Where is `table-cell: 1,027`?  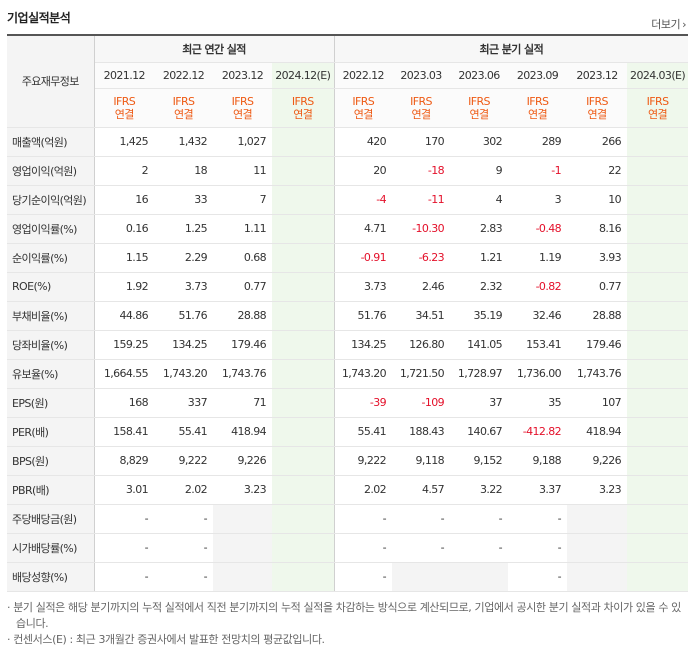 table-cell: 1,027 is located at coordinates (242, 142).